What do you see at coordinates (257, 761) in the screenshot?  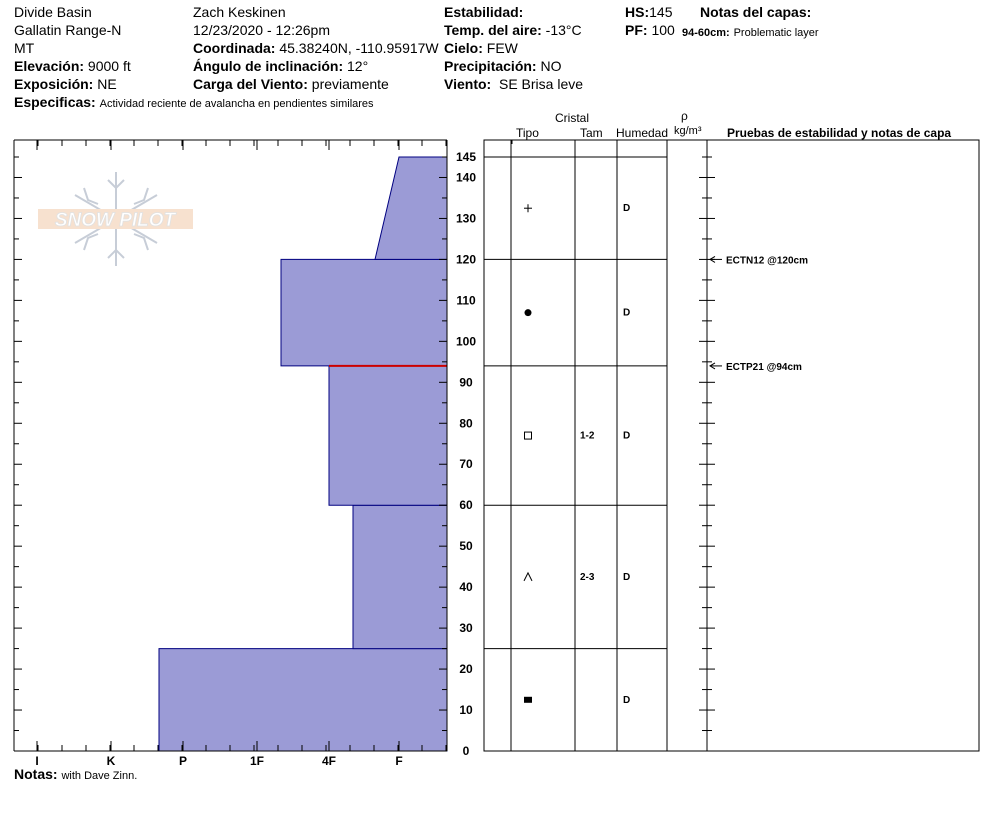 I see `hardness-tick-label-1F: 1F` at bounding box center [257, 761].